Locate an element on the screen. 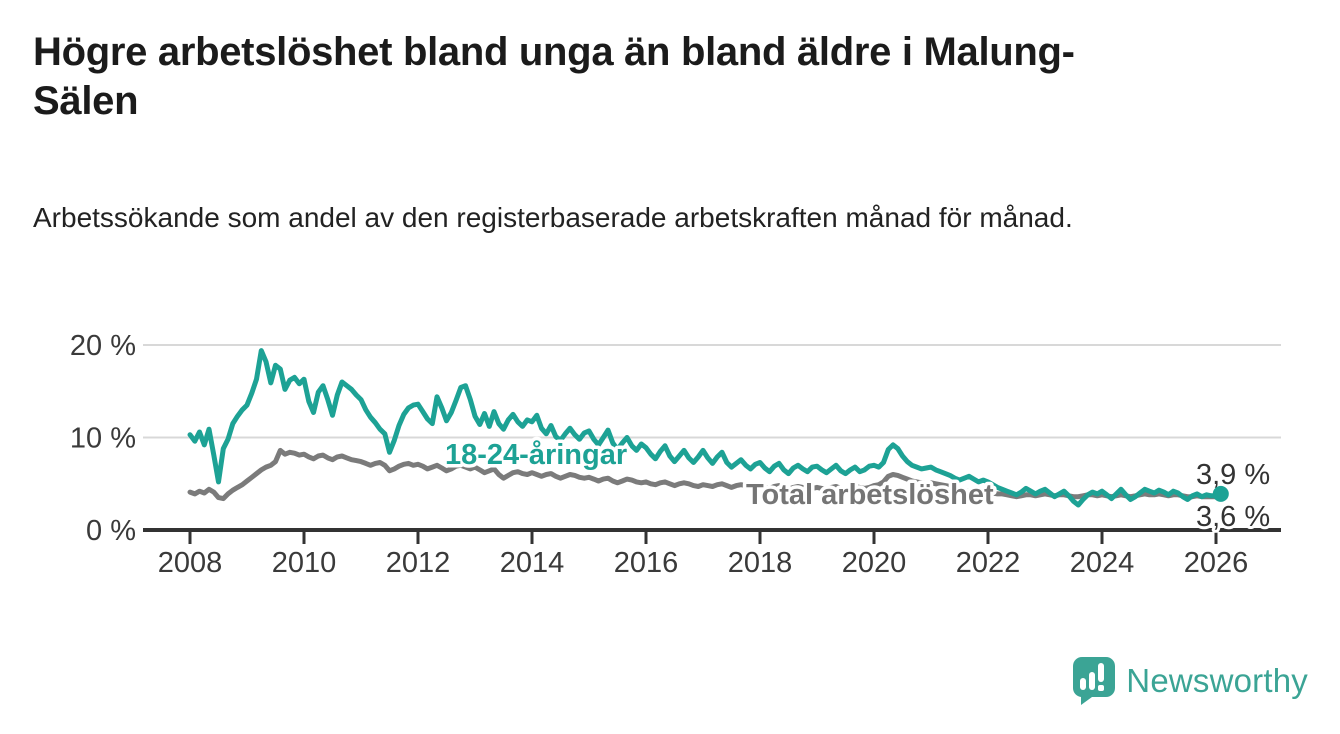 This screenshot has width=1340, height=734. gridlines is located at coordinates (712, 391).